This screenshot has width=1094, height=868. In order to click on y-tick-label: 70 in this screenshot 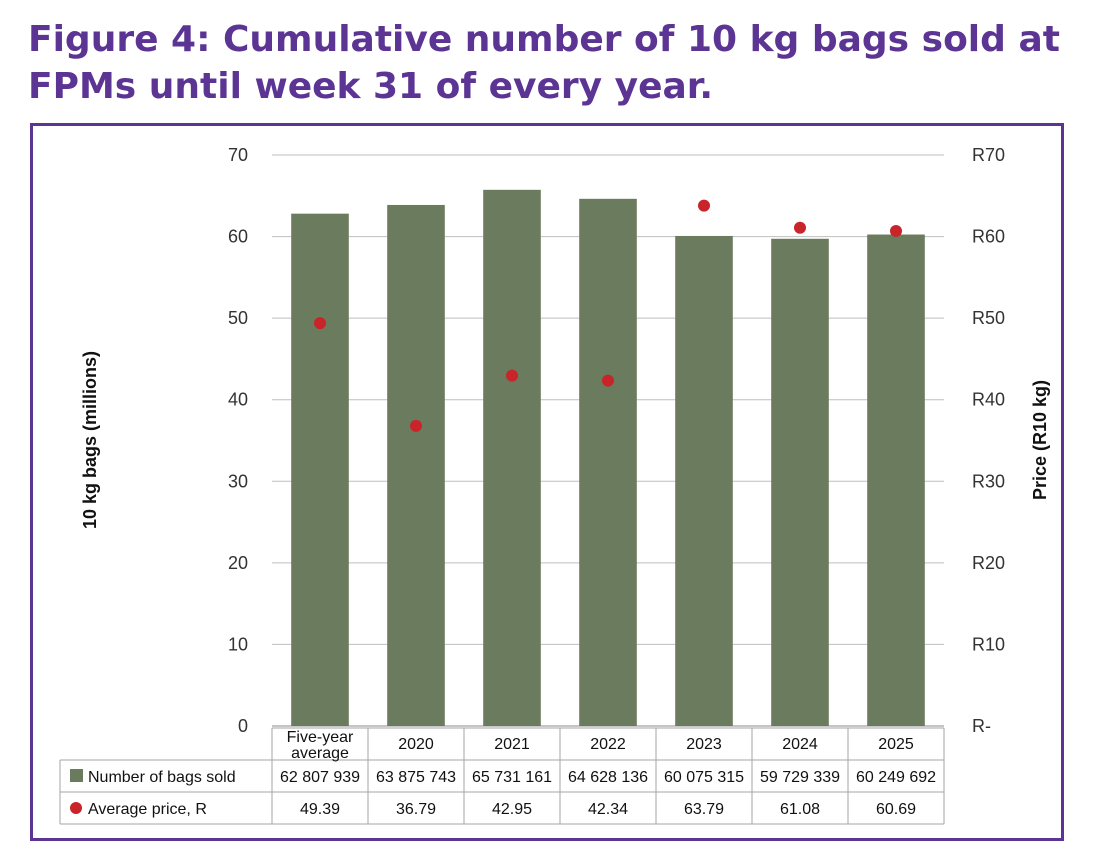, I will do `click(238, 155)`.